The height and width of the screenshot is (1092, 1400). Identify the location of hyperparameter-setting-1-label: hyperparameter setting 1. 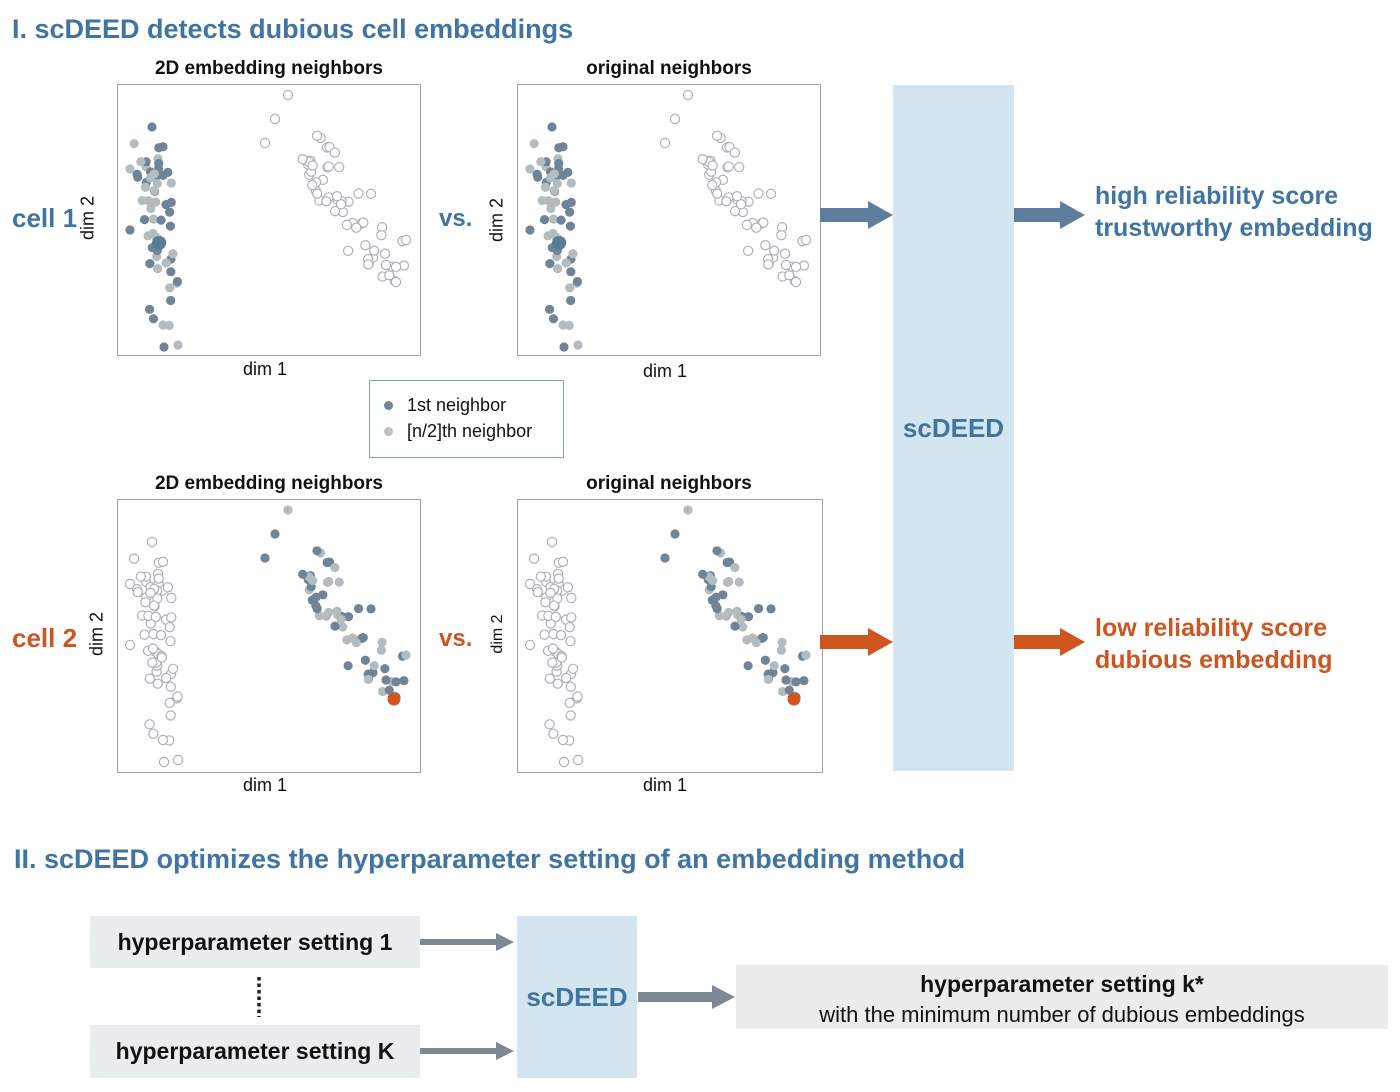
(255, 941).